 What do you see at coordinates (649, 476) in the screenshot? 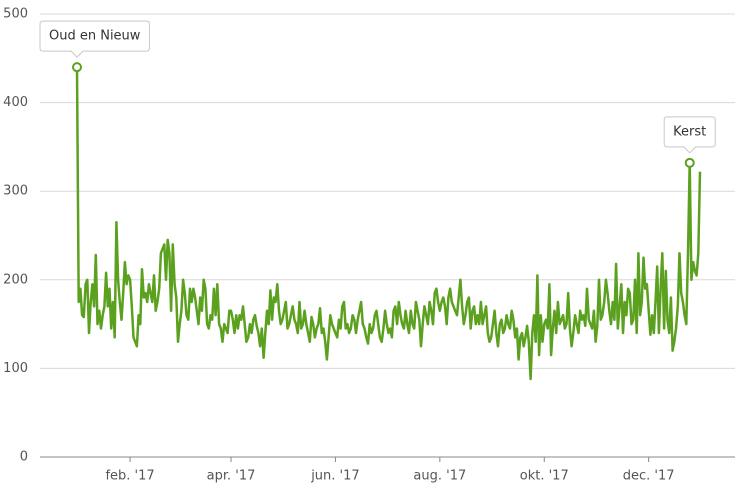
I see `x-tick-label: dec. '17` at bounding box center [649, 476].